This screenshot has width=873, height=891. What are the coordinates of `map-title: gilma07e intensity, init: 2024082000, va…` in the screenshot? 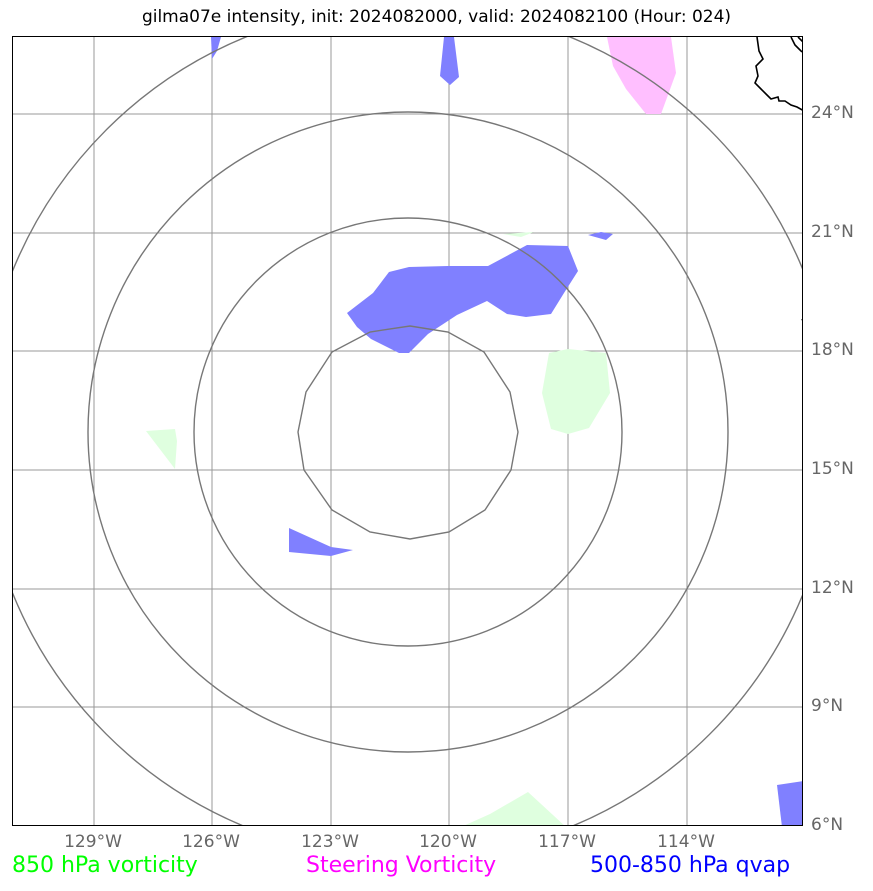 It's located at (436, 17).